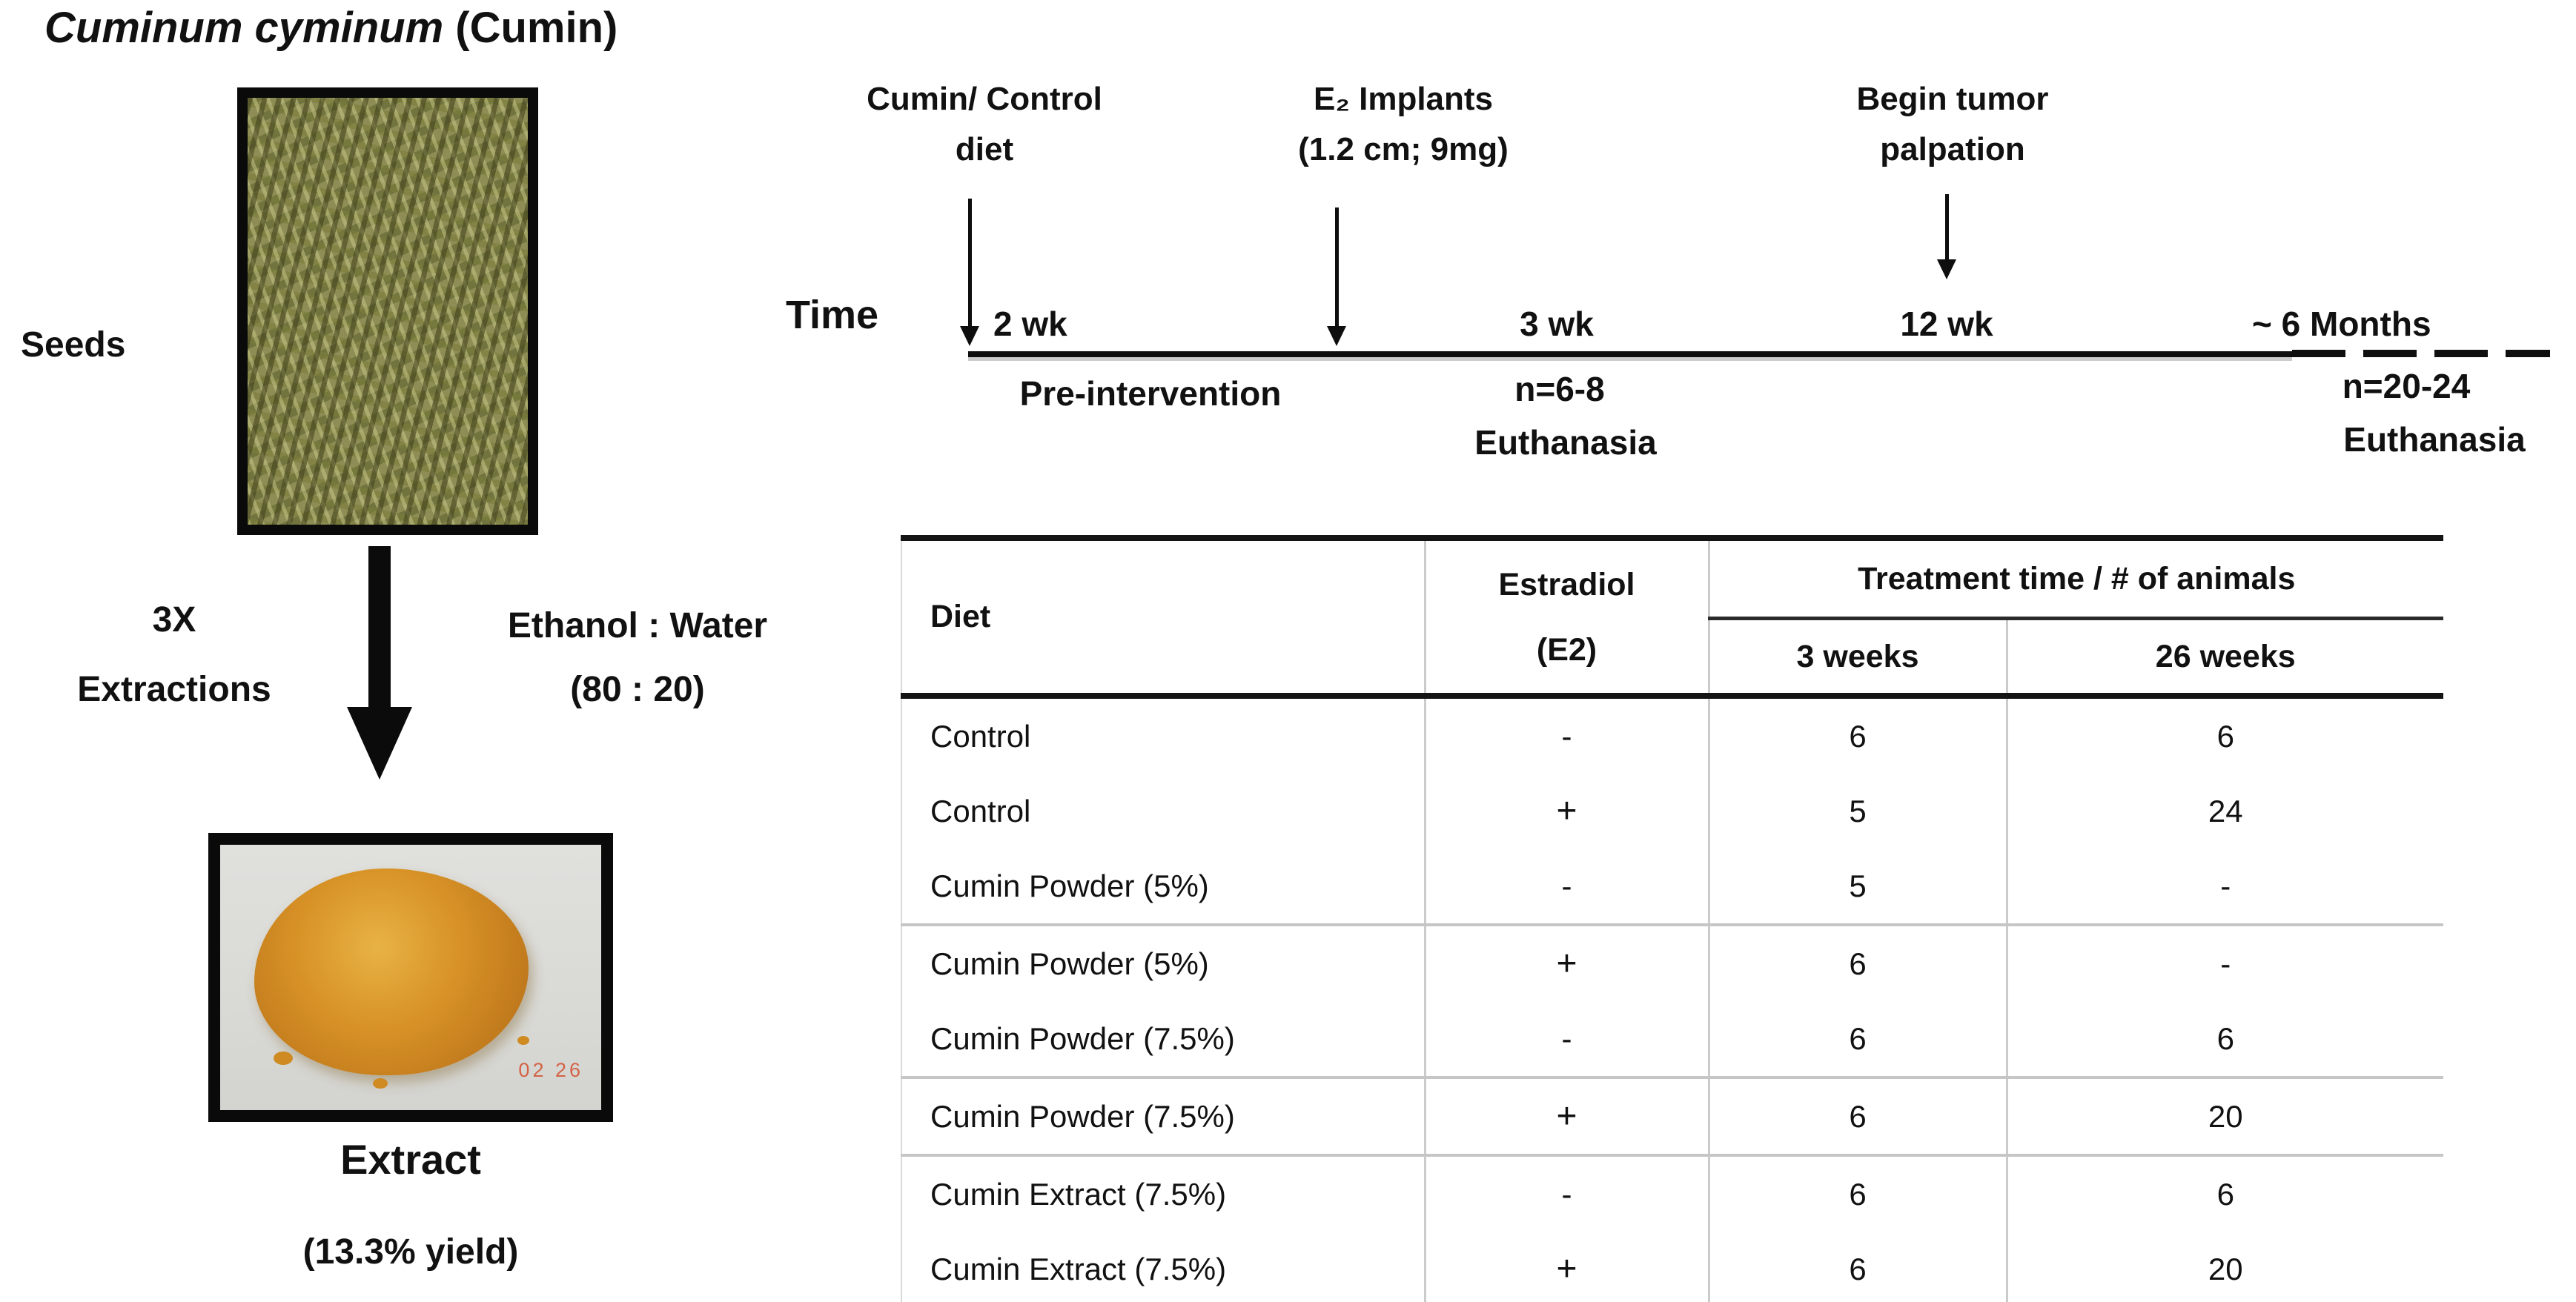 The height and width of the screenshot is (1302, 2576). I want to click on extraction-arrow-head-icon, so click(379, 743).